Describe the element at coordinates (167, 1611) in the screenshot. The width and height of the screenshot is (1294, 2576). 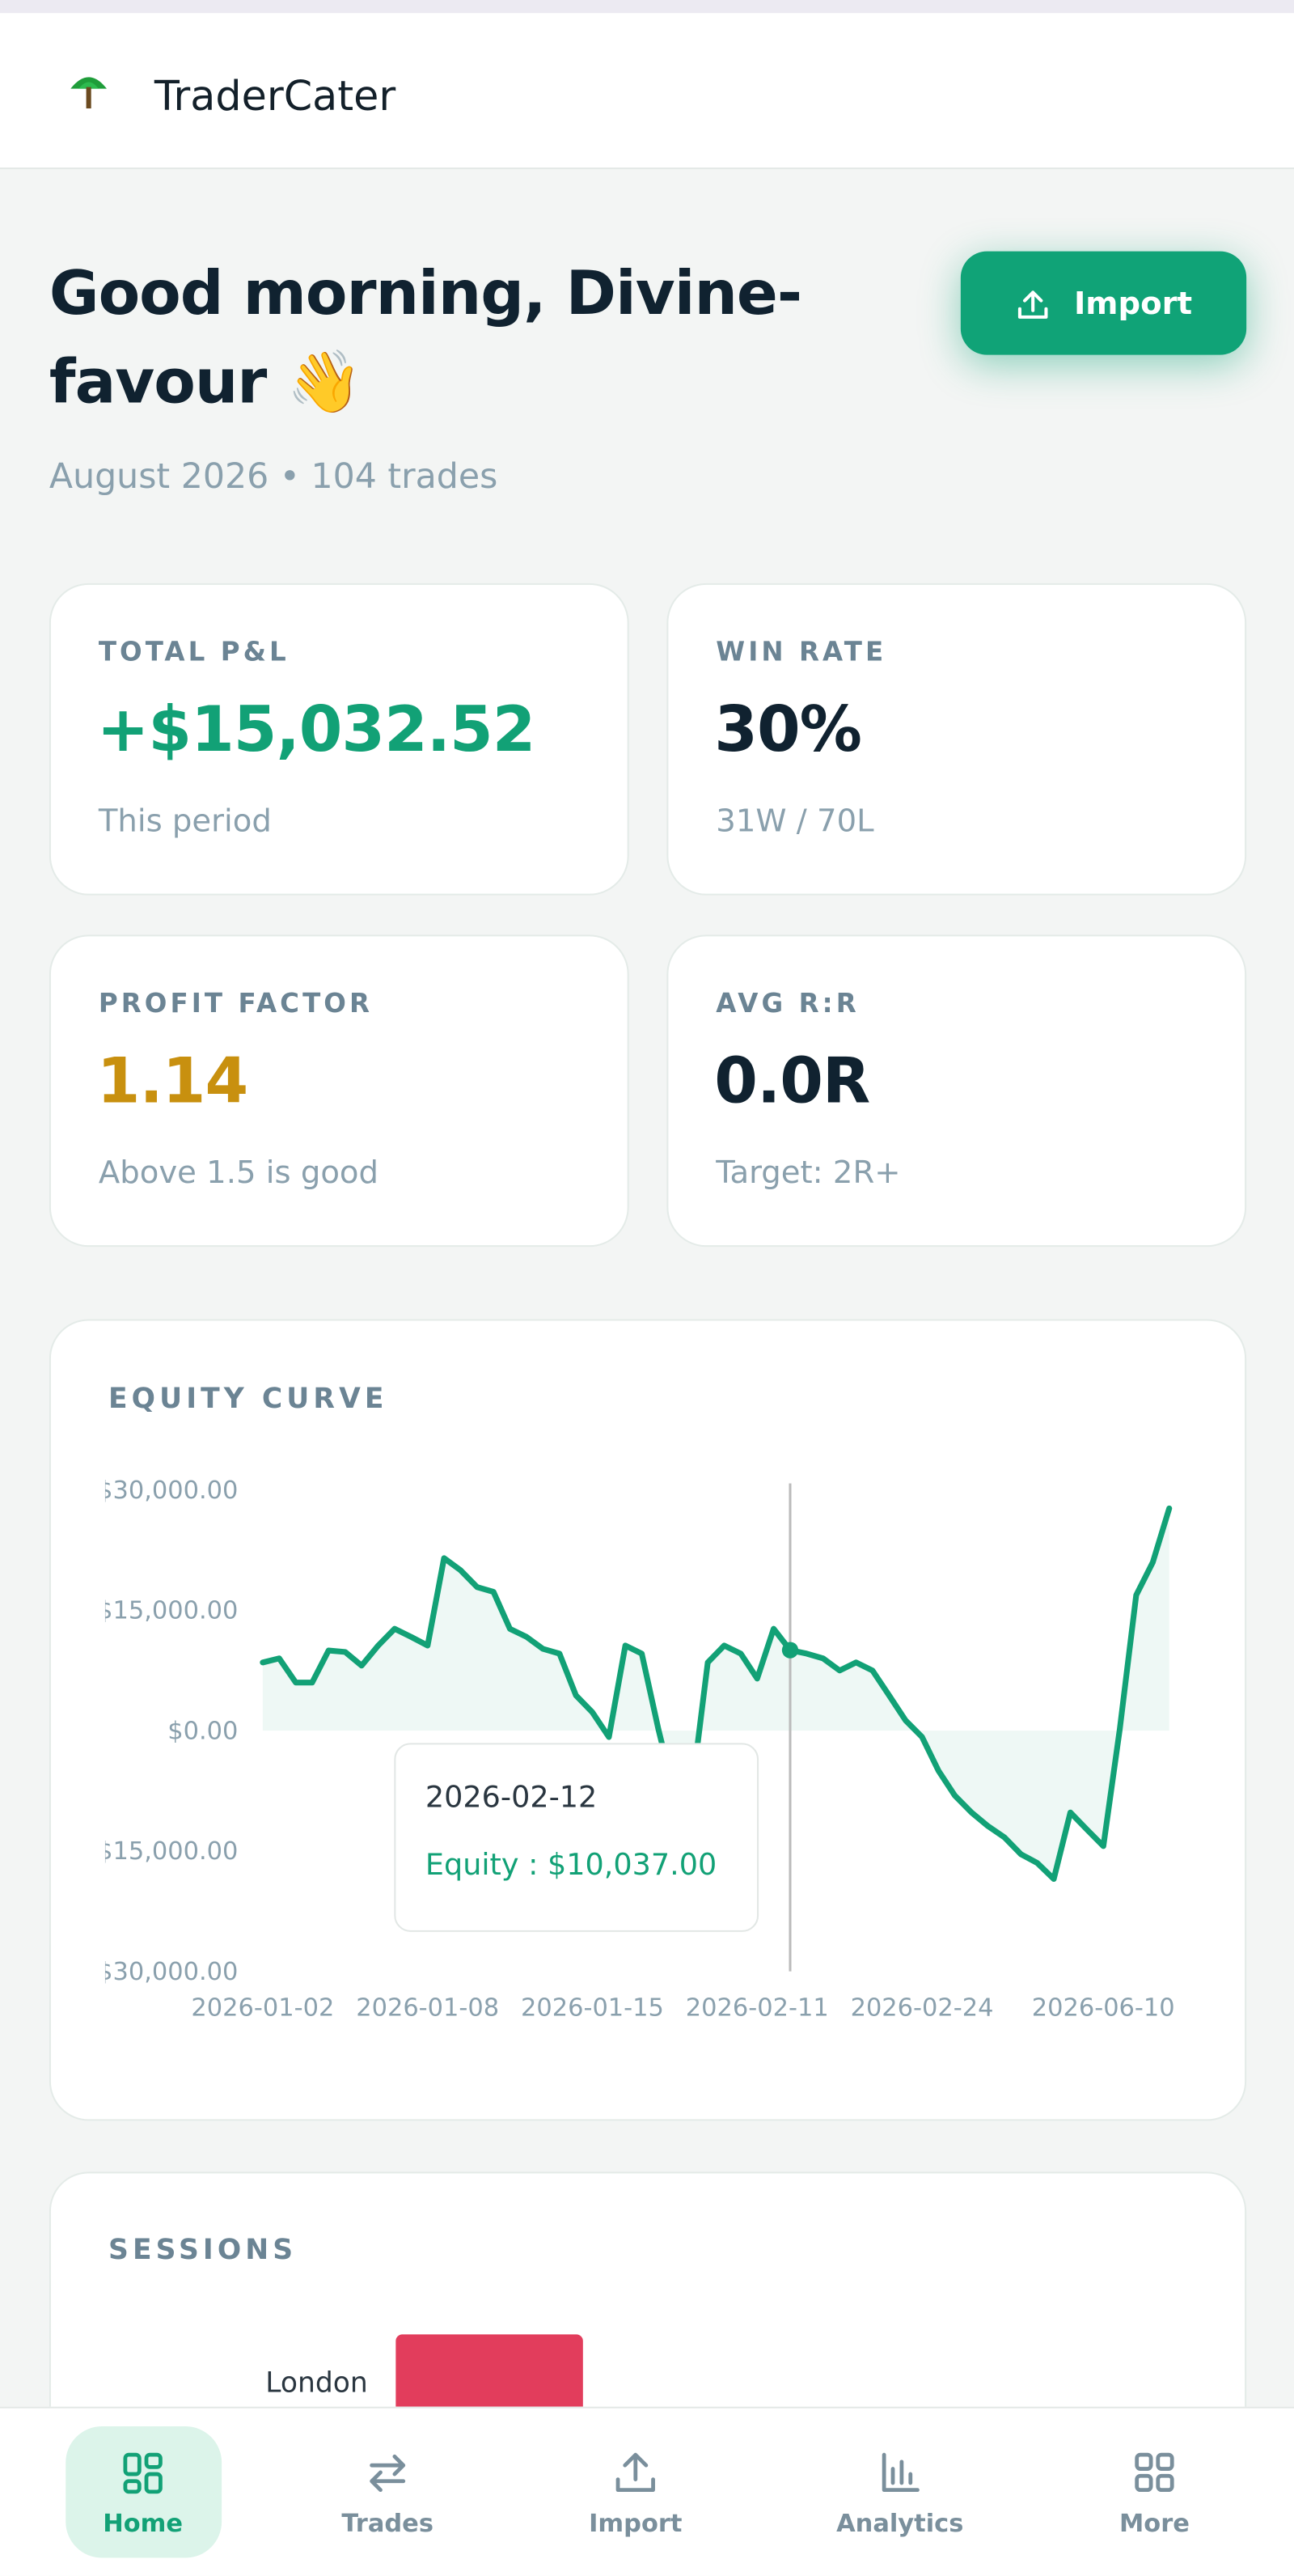
I see `y-tick-label: $15,000.00` at that location.